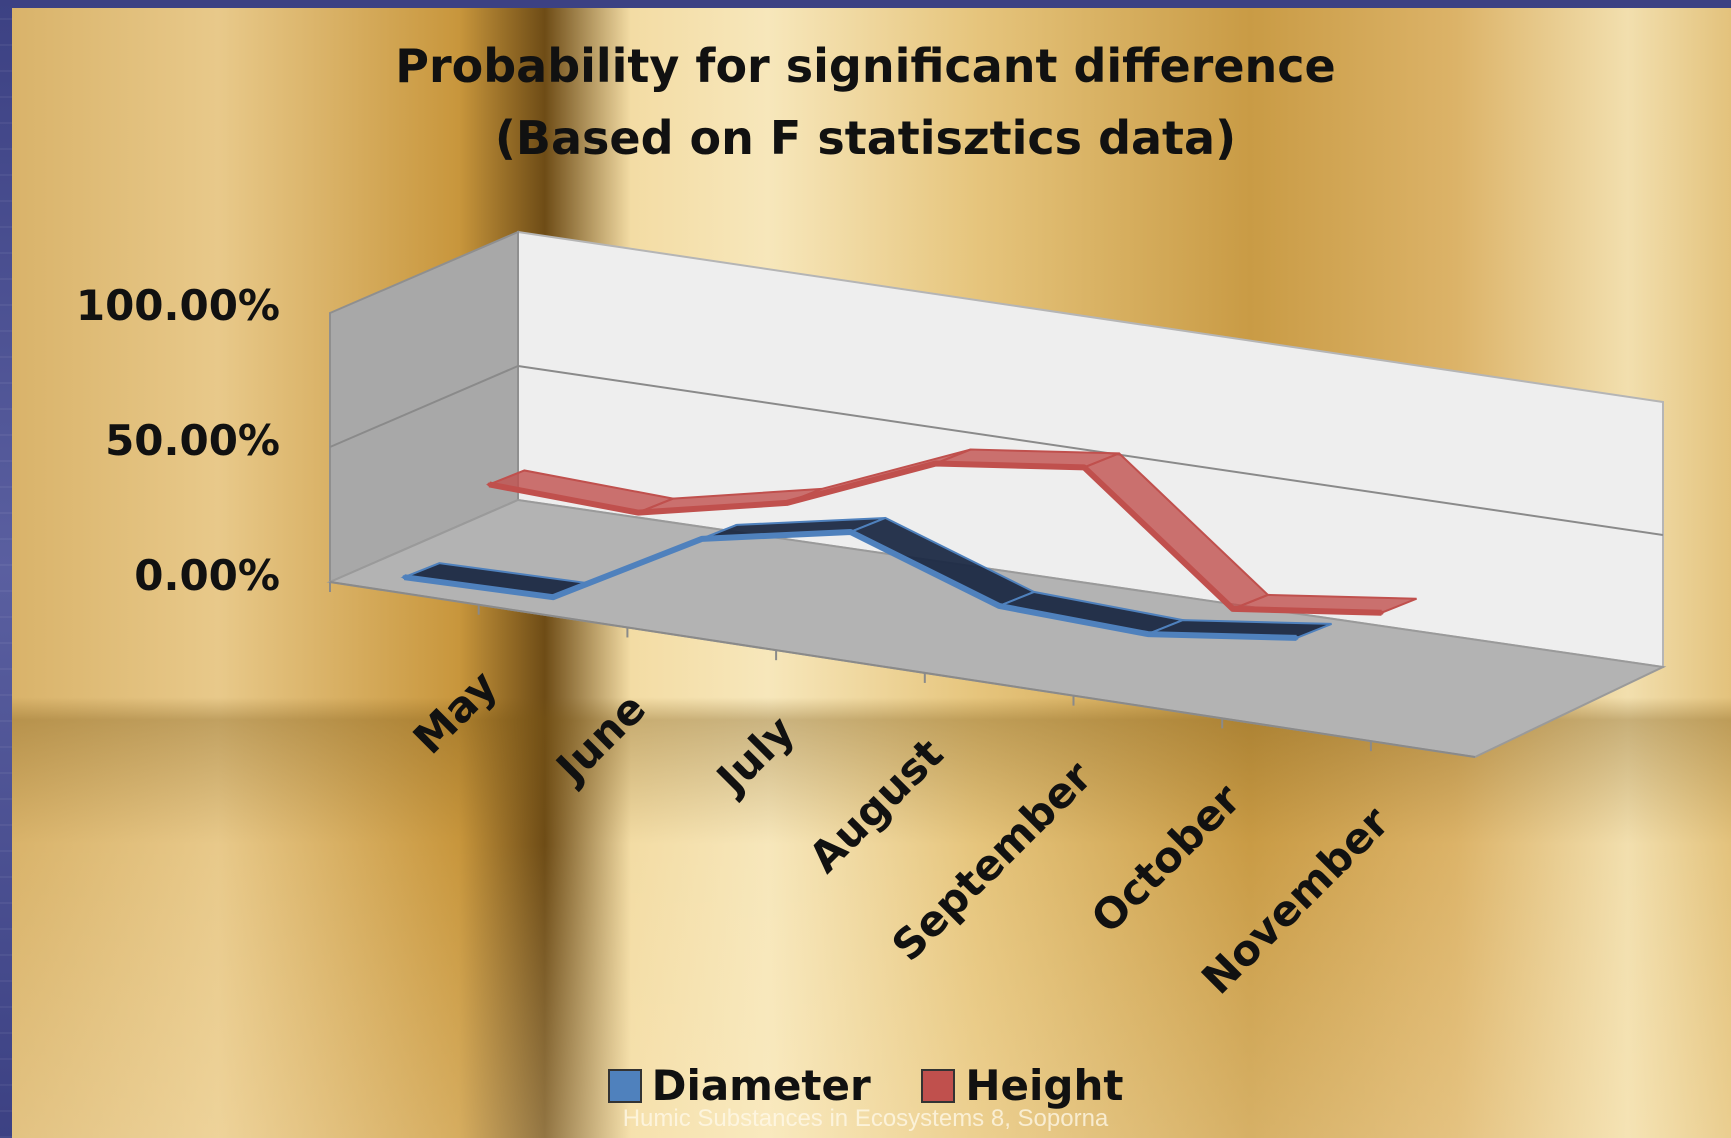  What do you see at coordinates (553, 597) in the screenshot?
I see `data-point-diameter-june` at bounding box center [553, 597].